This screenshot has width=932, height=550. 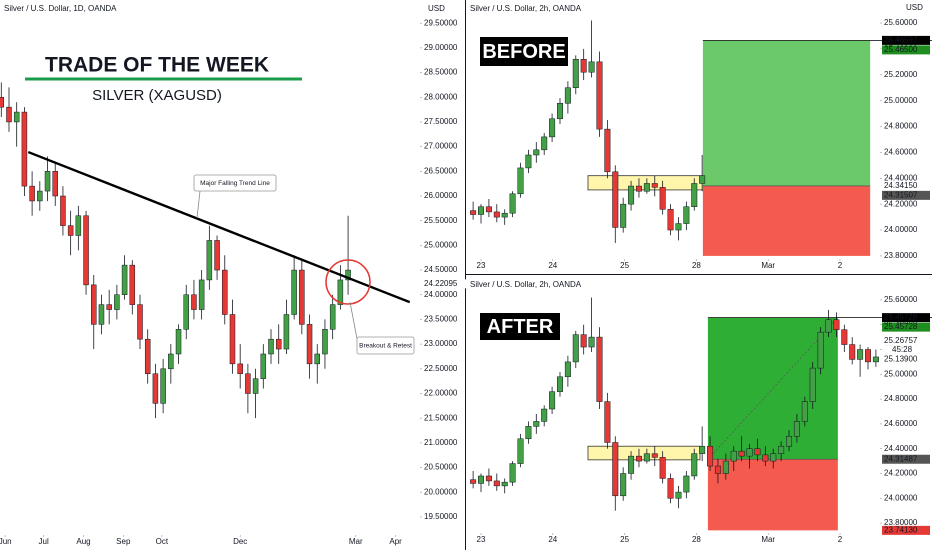 What do you see at coordinates (441, 220) in the screenshot?
I see `y-tick-label: 25.50000` at bounding box center [441, 220].